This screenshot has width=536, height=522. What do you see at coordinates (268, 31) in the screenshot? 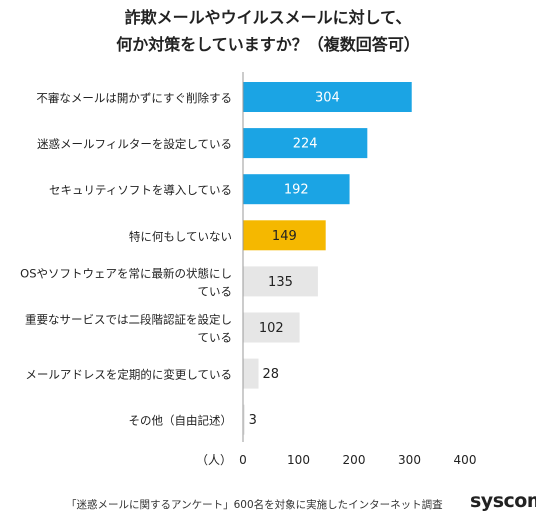
I see `chart-title: 詐欺メールやウイルスメールに対して、 何か対策をしていますか？（複数回答可）` at bounding box center [268, 31].